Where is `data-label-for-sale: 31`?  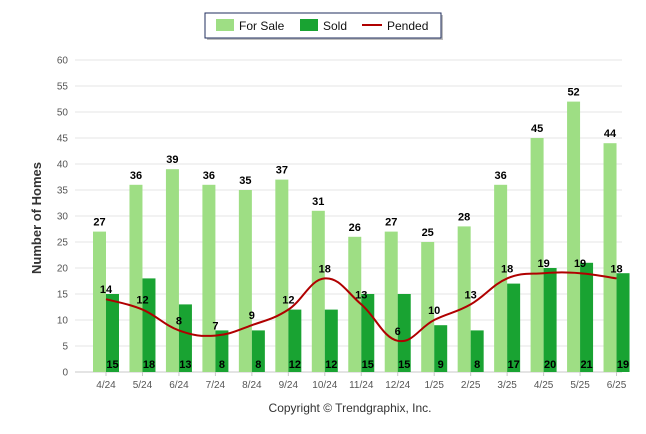 data-label-for-sale: 31 is located at coordinates (318, 202).